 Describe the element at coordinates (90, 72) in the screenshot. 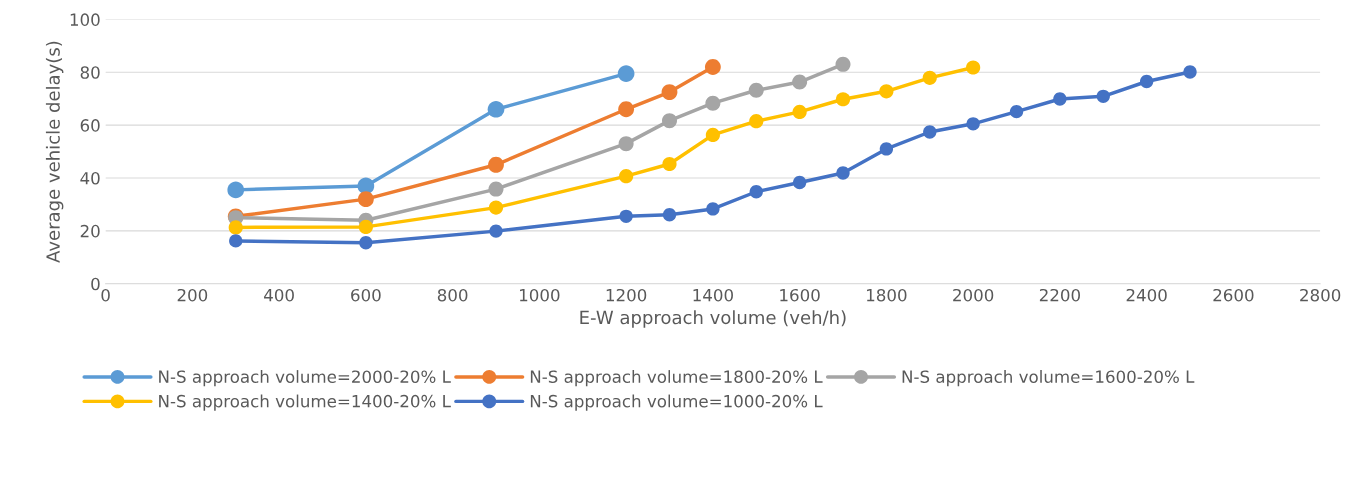

I see `y-tick-label: 80` at that location.